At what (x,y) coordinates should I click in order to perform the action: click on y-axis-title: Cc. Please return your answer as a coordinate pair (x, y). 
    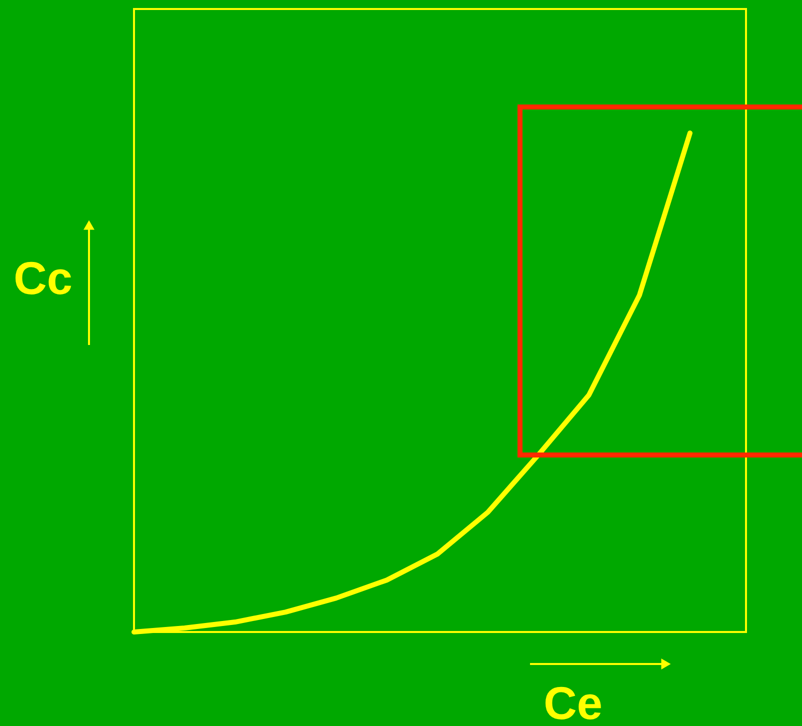
    Looking at the image, I should click on (43, 278).